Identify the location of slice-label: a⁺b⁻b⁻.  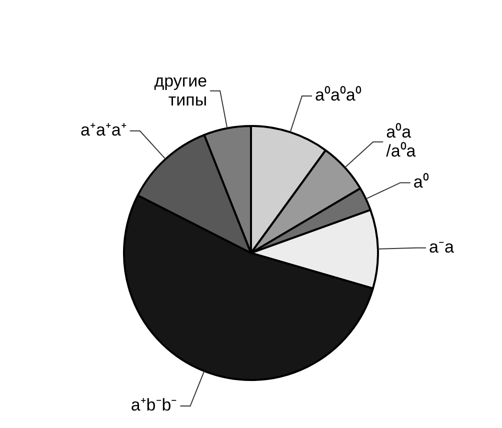
(154, 405).